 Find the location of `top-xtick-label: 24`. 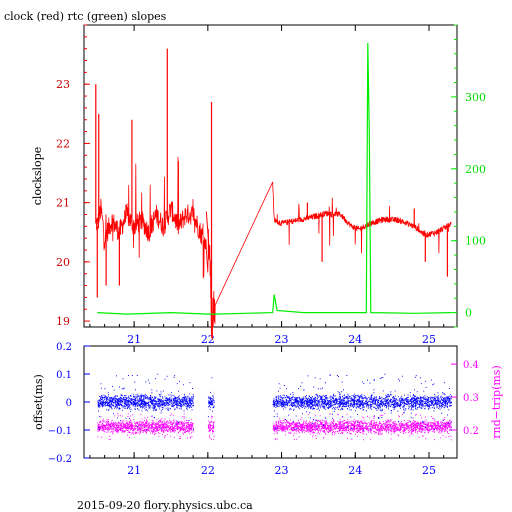

top-xtick-label: 24 is located at coordinates (355, 339).